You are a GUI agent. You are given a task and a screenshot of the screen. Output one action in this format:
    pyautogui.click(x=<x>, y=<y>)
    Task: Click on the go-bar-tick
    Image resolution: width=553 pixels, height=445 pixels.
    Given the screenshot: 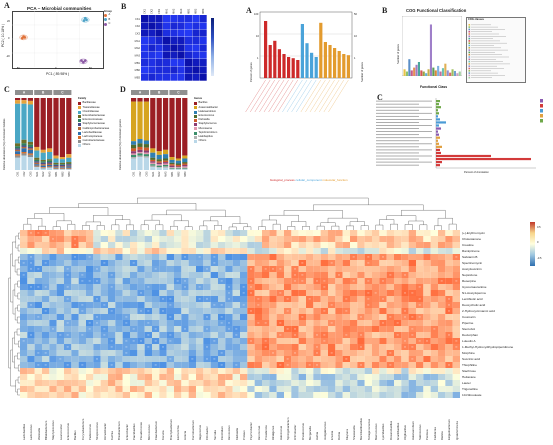 What is the action you would take?
    pyautogui.click(x=324, y=96)
    